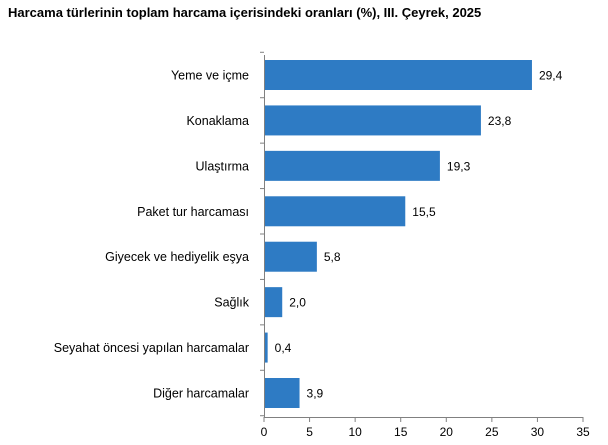 Image resolution: width=608 pixels, height=445 pixels. Describe the element at coordinates (355, 432) in the screenshot. I see `x-tick-label: 10` at that location.